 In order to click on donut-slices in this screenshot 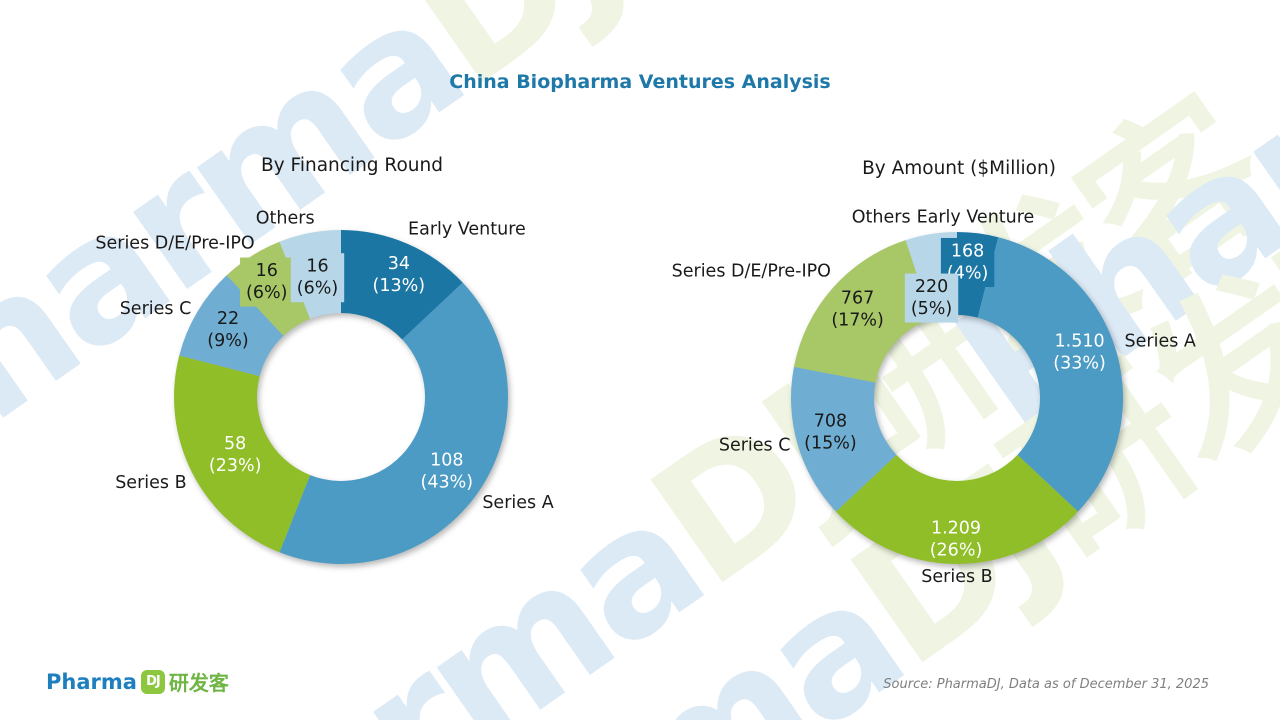, I will do `click(956, 398)`.